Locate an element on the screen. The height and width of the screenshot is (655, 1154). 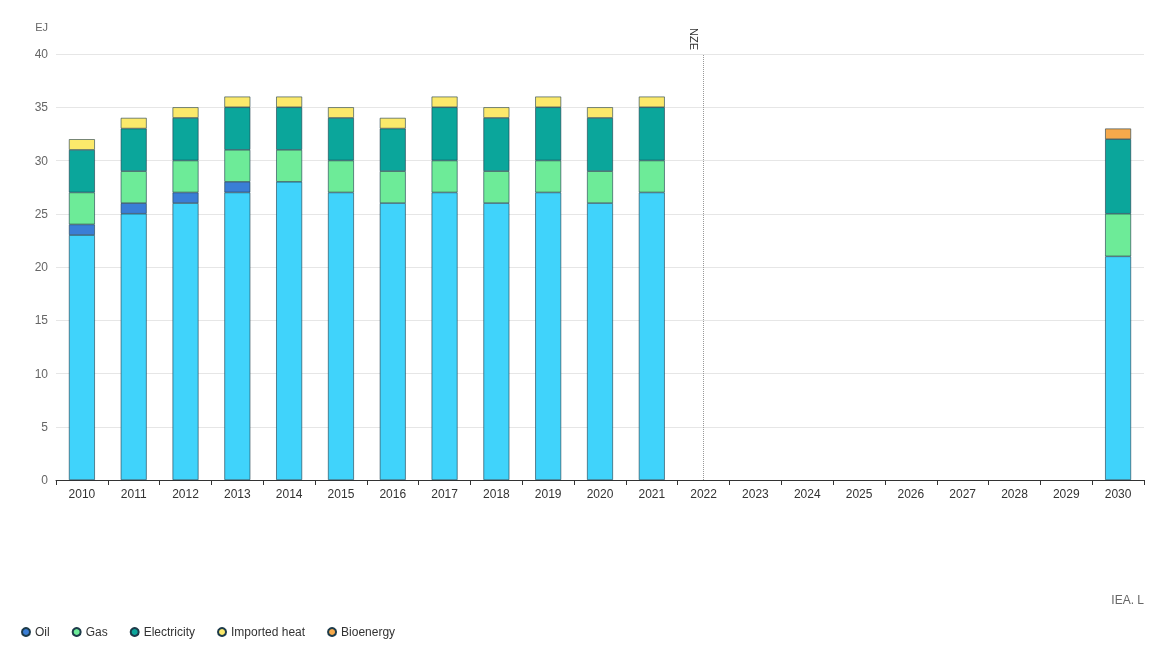
text: IEA. L is located at coordinates (1128, 600).